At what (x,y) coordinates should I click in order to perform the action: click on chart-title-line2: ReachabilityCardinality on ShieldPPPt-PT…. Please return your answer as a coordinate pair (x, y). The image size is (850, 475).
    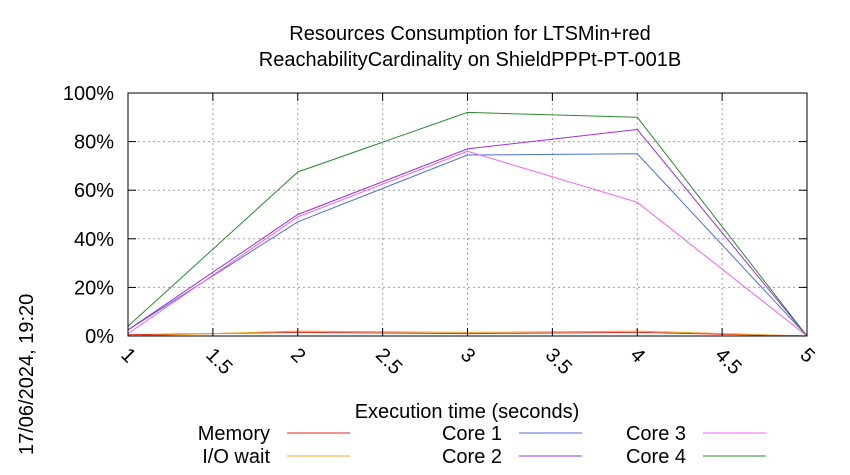
    Looking at the image, I should click on (470, 60).